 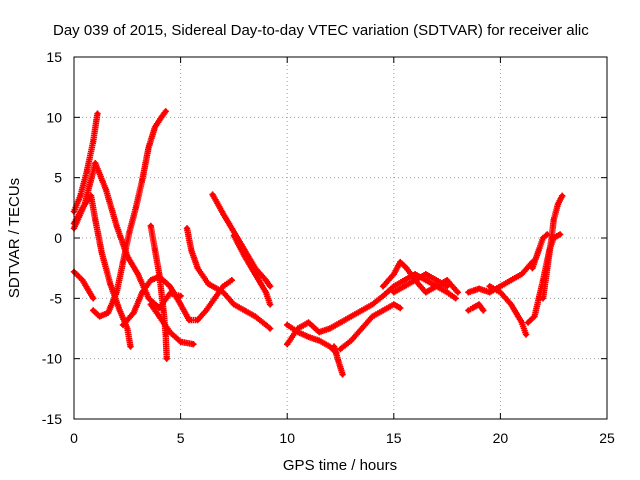 I want to click on y-tick-label: -15, so click(x=52, y=419).